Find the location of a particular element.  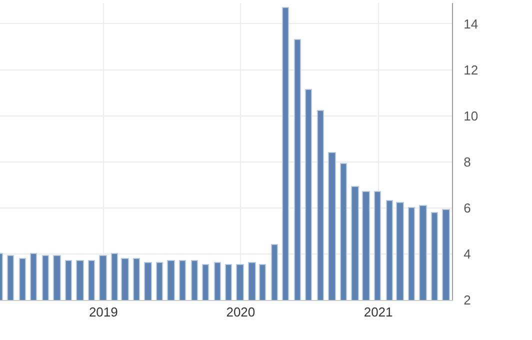

x-tick-label: 2019 is located at coordinates (103, 312).